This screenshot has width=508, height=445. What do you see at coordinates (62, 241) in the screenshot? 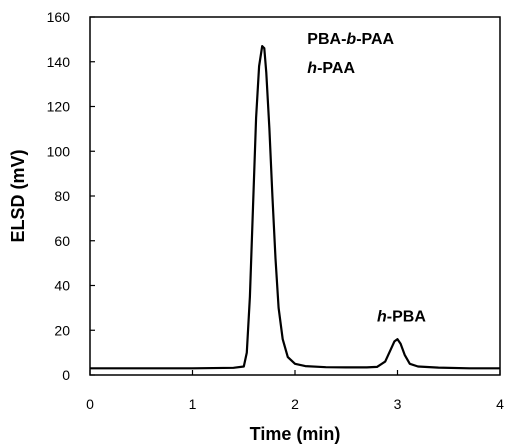
I see `y-tick-label: 60` at bounding box center [62, 241].